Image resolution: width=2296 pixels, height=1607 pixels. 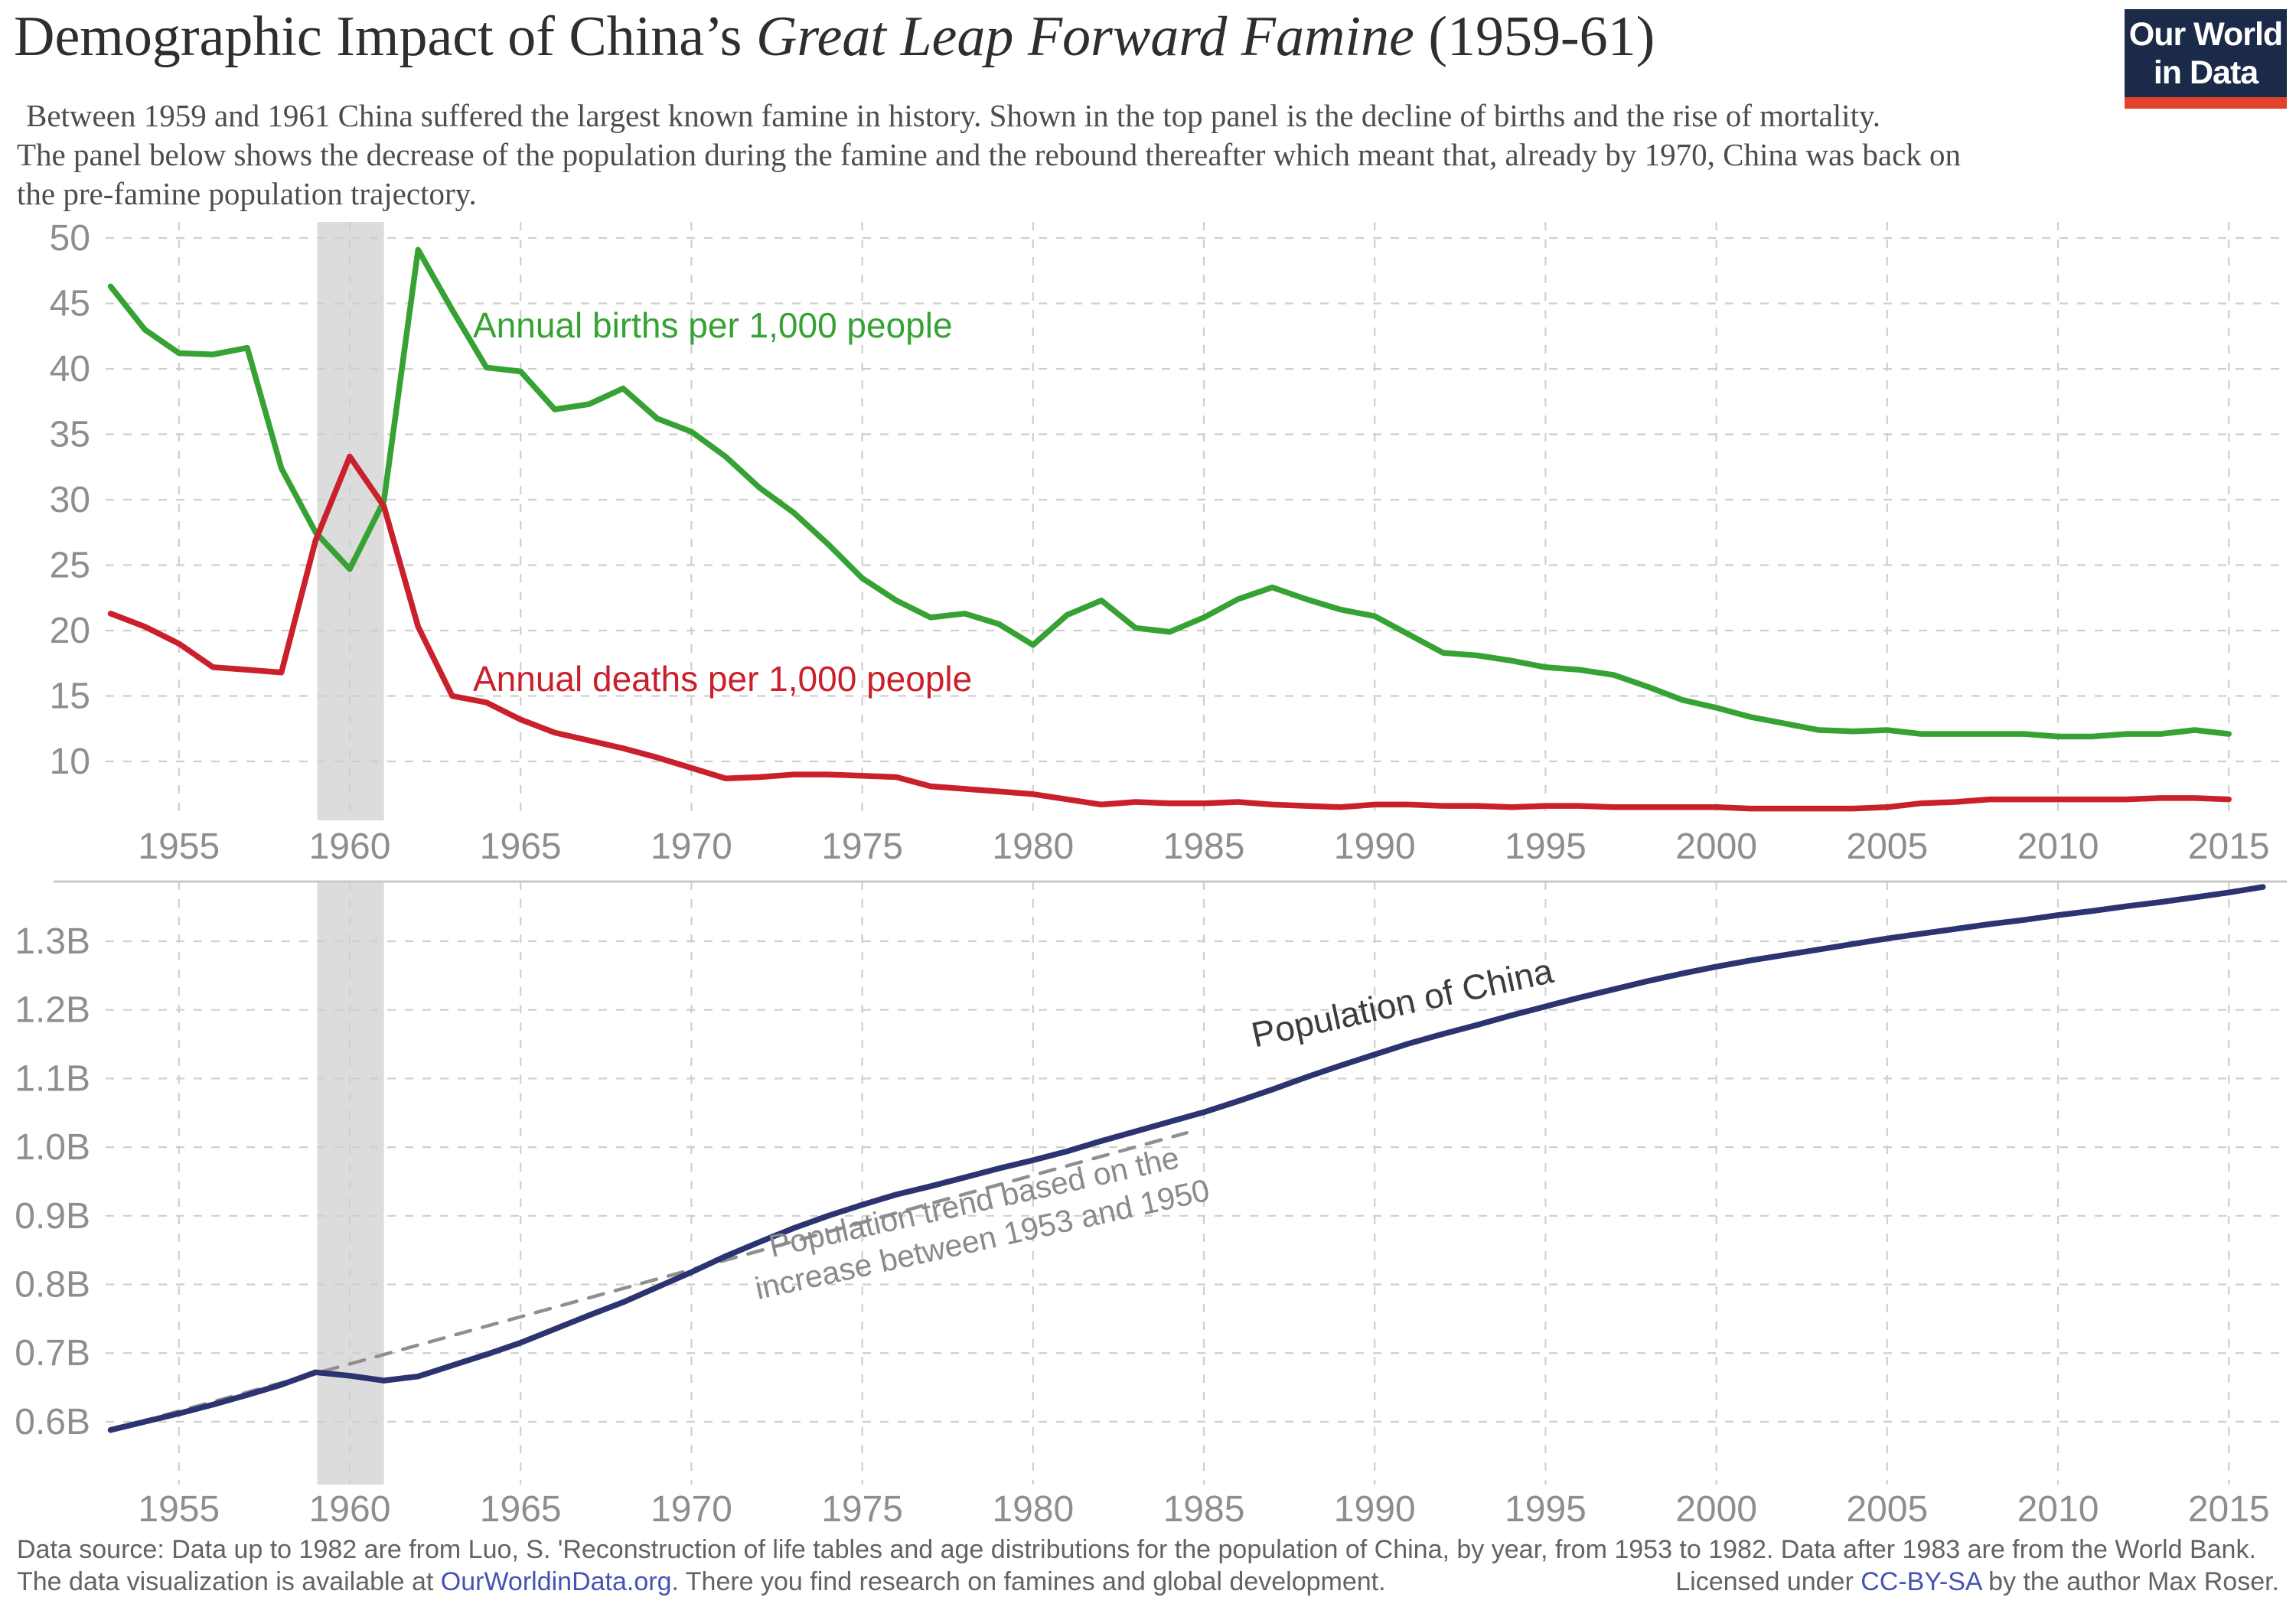 I want to click on y-tick-label: 0.6B, so click(x=52, y=1422).